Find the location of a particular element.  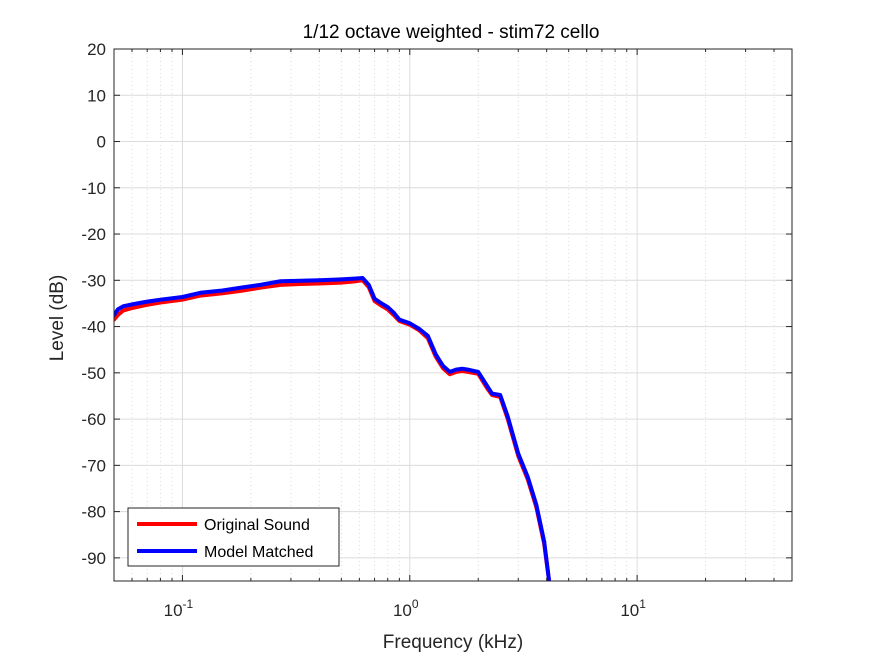

y-tick-labels: 20 10 0 -10 -20 -30 -40 -50 -60 -70 -80 -90 is located at coordinates (93, 304).